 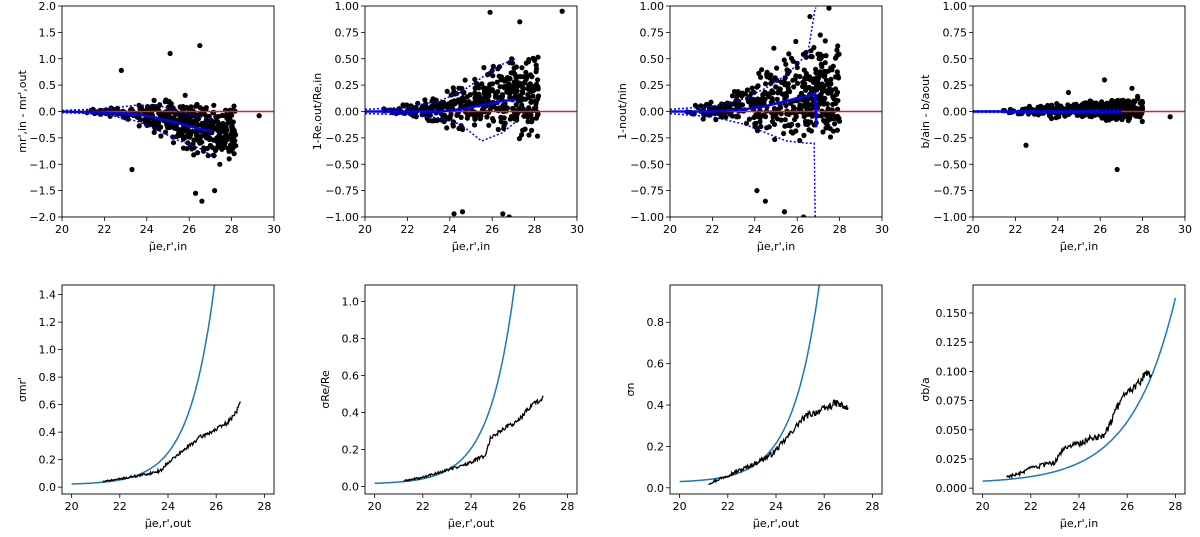 I want to click on x-axis-label: μ̃e,r',in, so click(x=776, y=246).